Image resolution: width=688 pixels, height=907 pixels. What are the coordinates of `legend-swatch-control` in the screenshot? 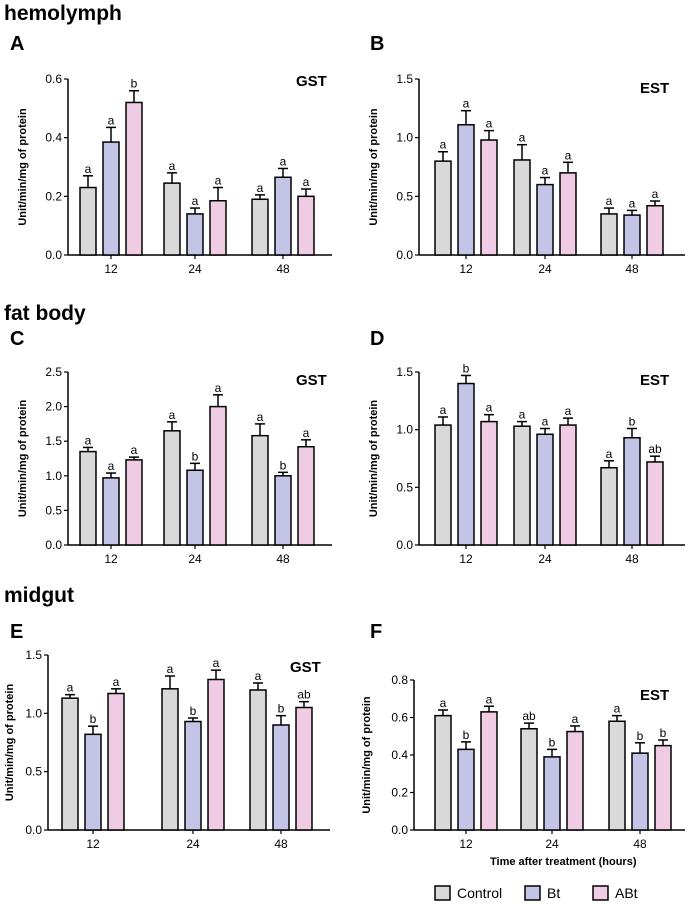 It's located at (442, 893).